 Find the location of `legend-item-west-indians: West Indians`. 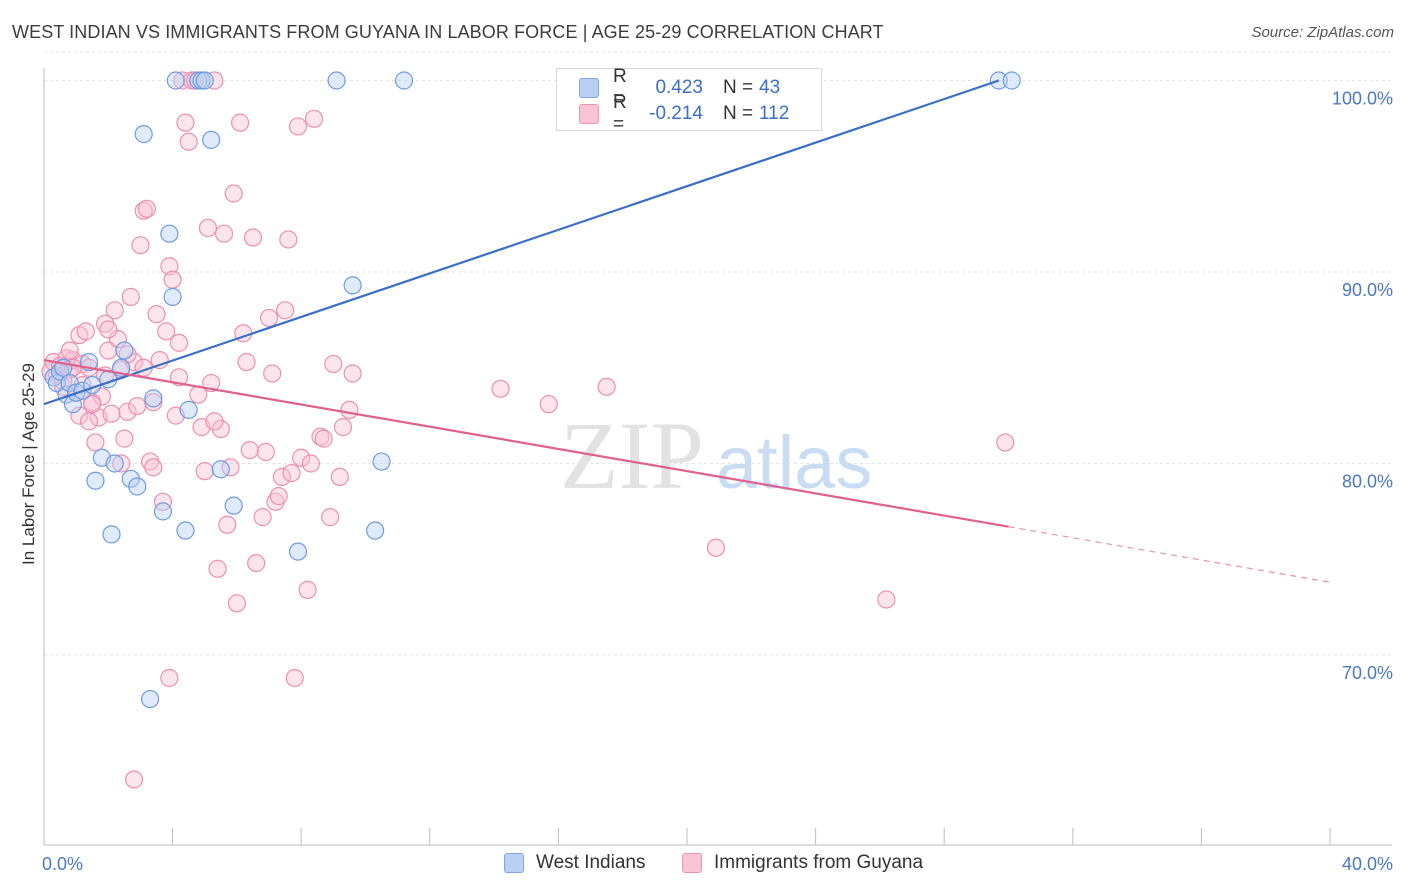

legend-item-west-indians: West Indians is located at coordinates (574, 863).